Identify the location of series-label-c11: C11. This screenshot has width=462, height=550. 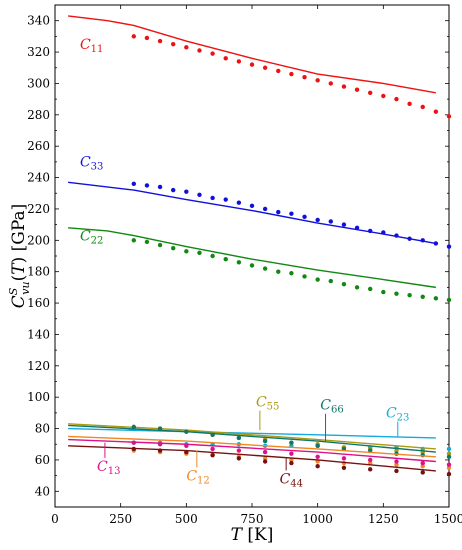
(91, 46).